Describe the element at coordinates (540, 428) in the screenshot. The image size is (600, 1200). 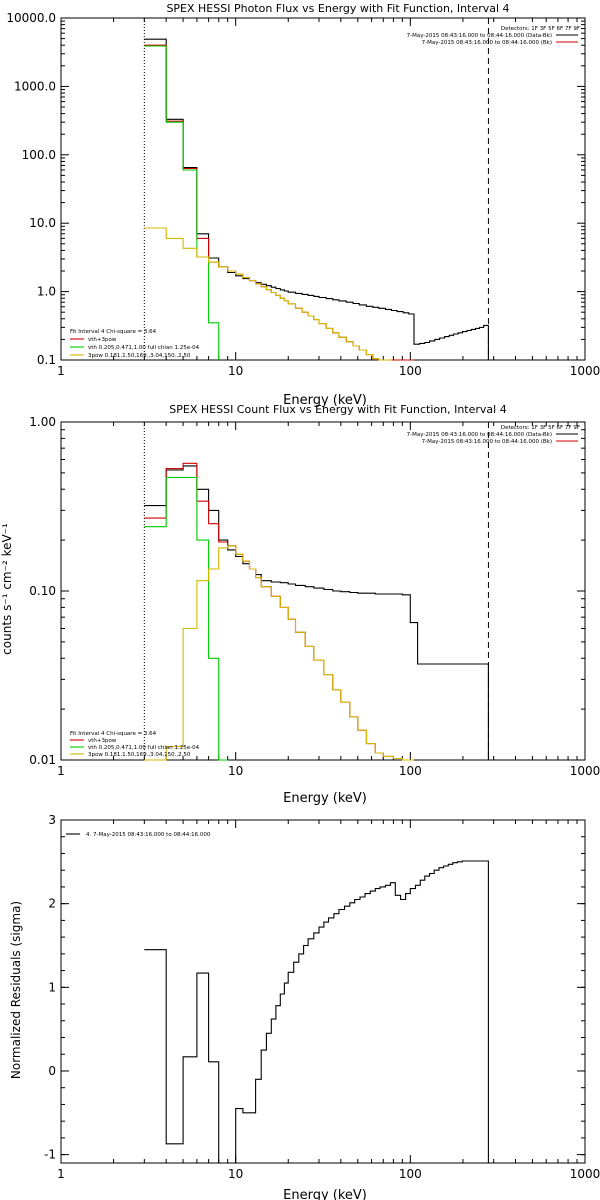
I see `panel2-detectors: Detectors: 1F 3F 5F 6F 7F 9F` at that location.